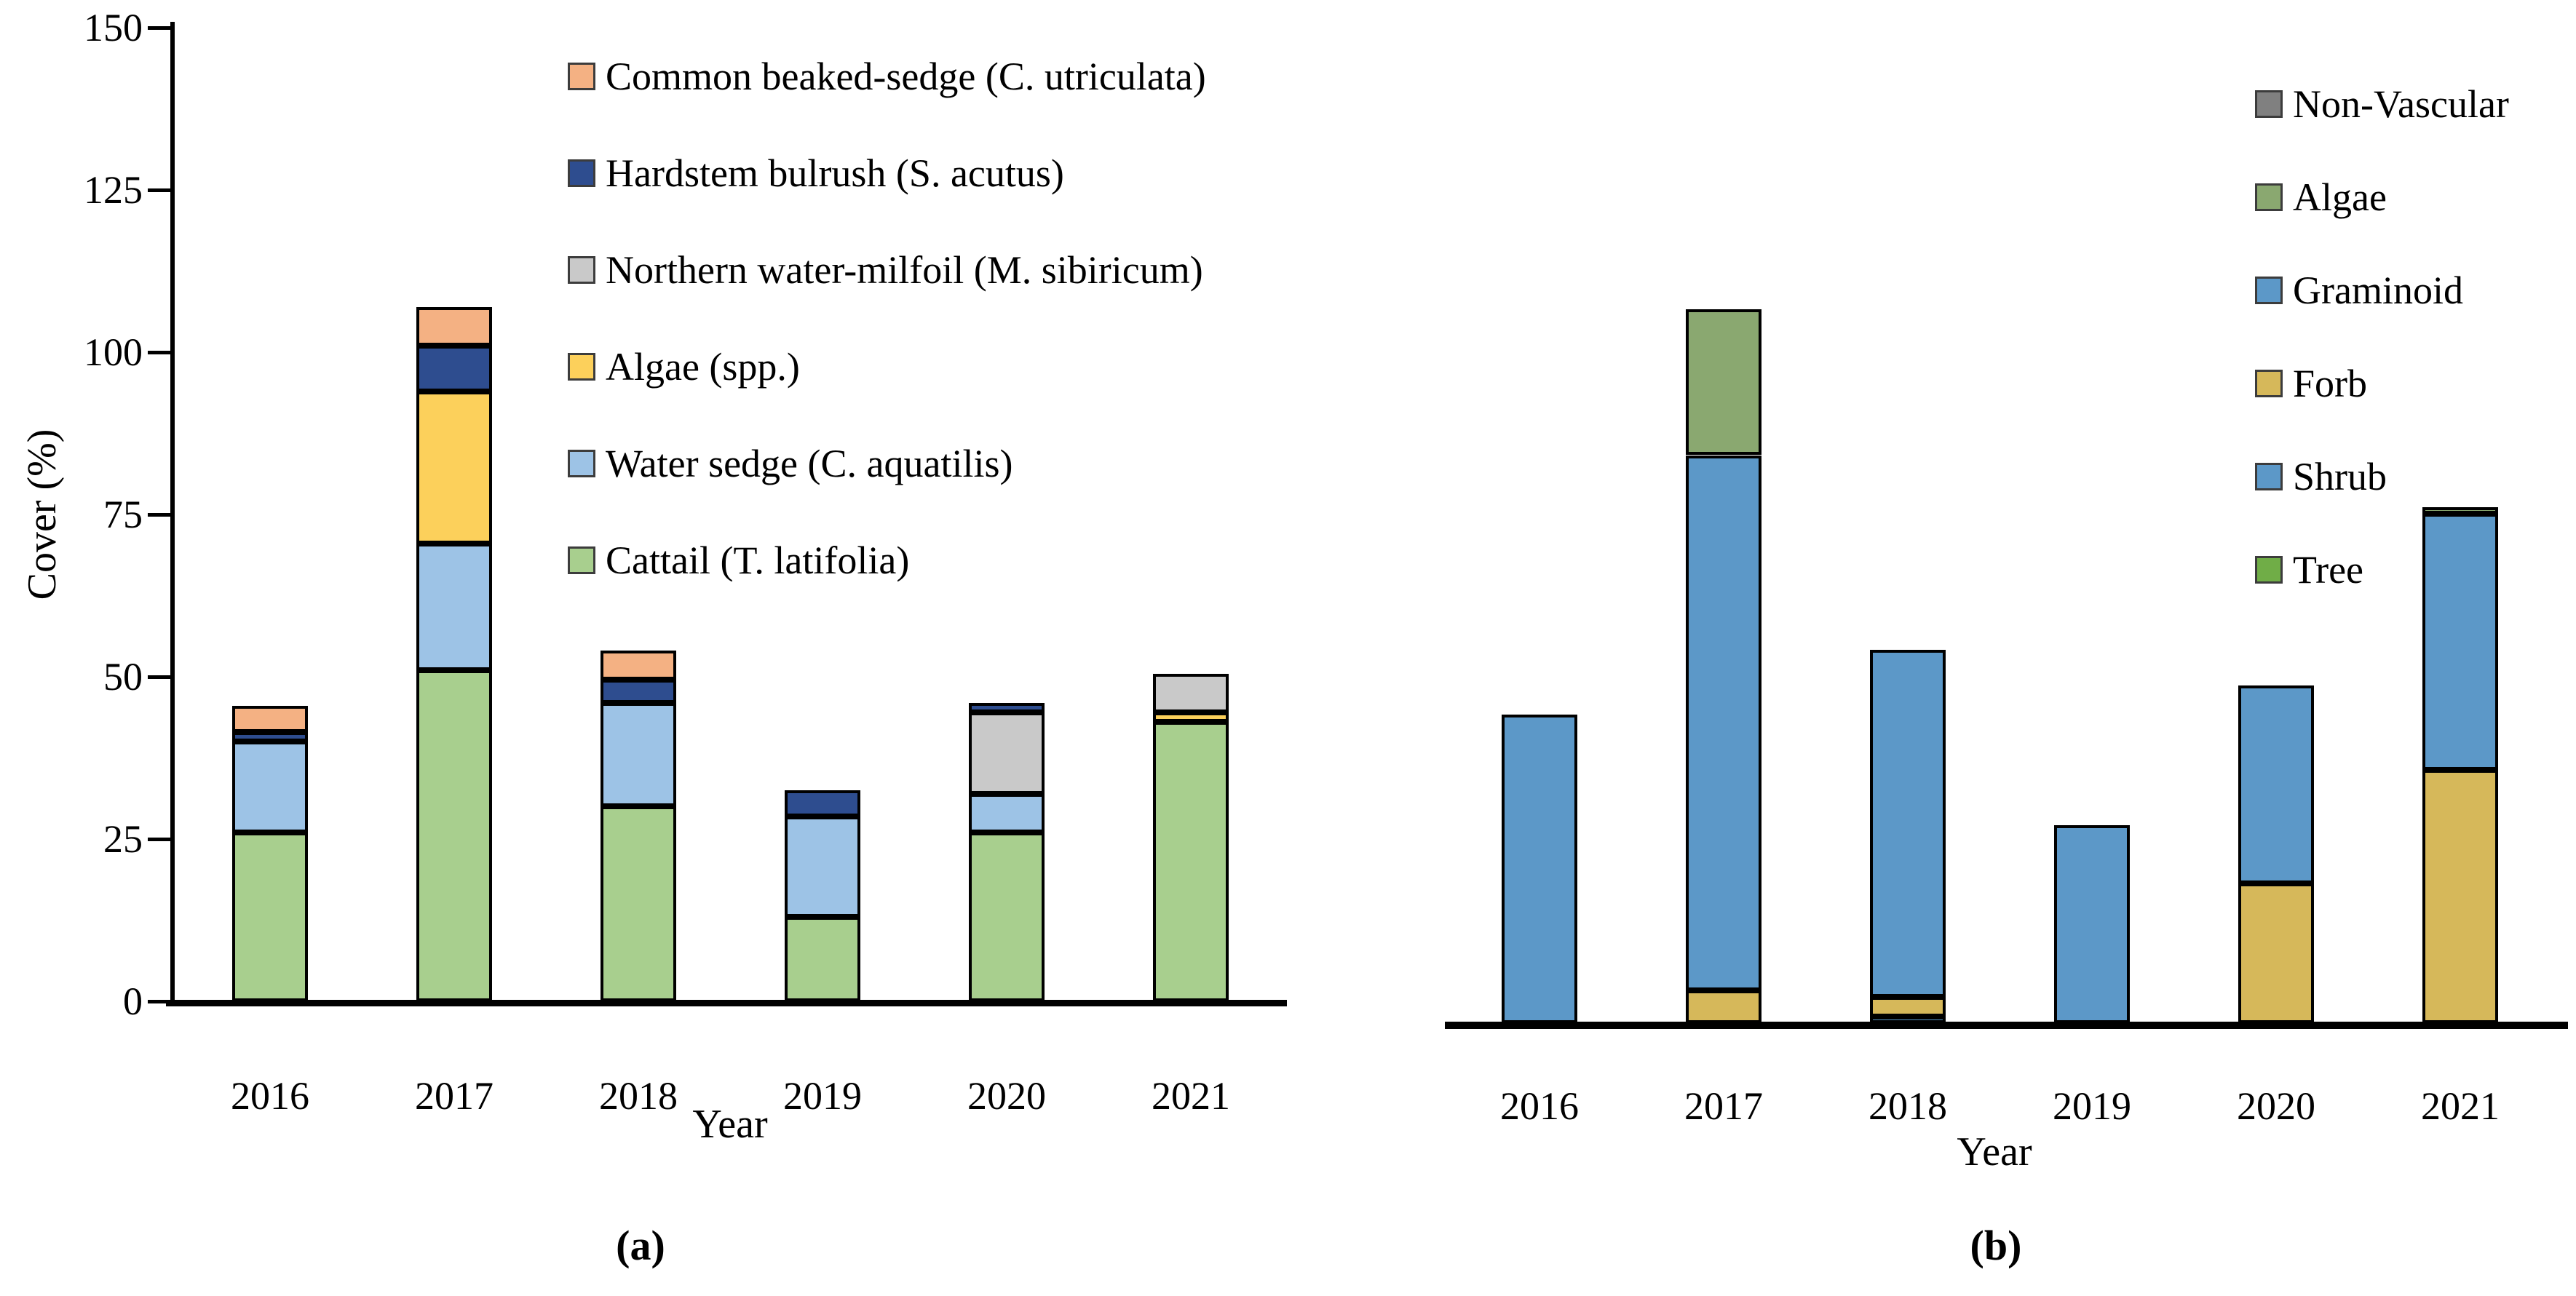 This screenshot has height=1296, width=2576. I want to click on y-tick-label: 100, so click(113, 352).